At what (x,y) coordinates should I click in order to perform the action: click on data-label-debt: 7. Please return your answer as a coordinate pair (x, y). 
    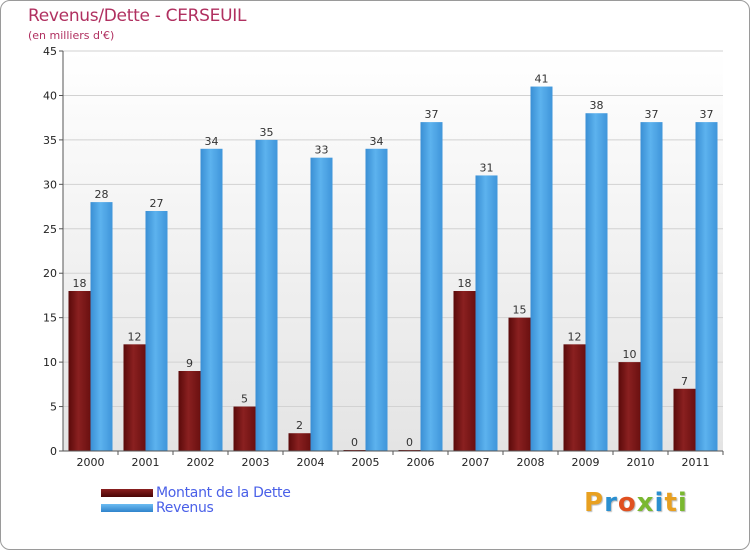
    Looking at the image, I should click on (684, 381).